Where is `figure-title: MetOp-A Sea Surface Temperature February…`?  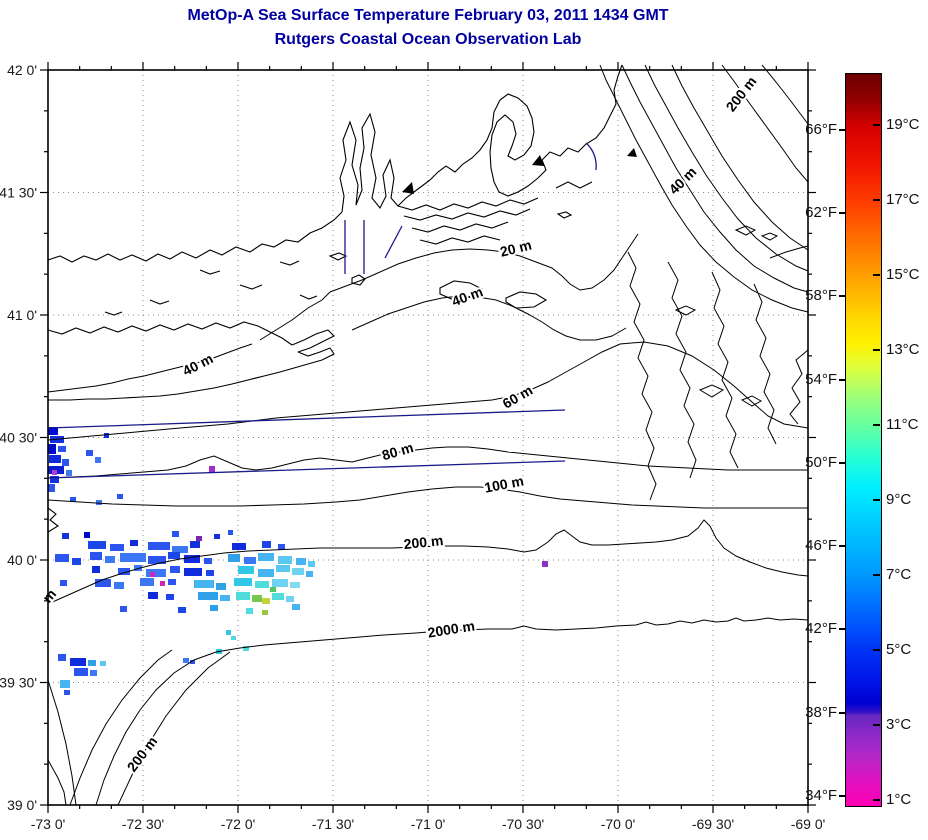 figure-title: MetOp-A Sea Surface Temperature February… is located at coordinates (428, 15).